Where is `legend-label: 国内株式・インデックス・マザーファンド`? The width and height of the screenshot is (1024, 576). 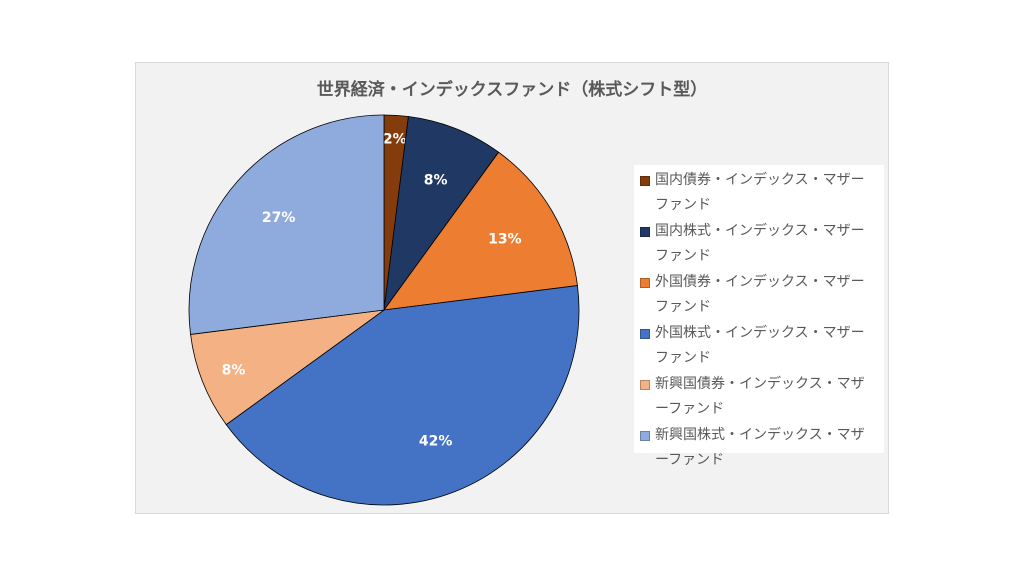
legend-label: 国内株式・インデックス・マザーファンド is located at coordinates (760, 243).